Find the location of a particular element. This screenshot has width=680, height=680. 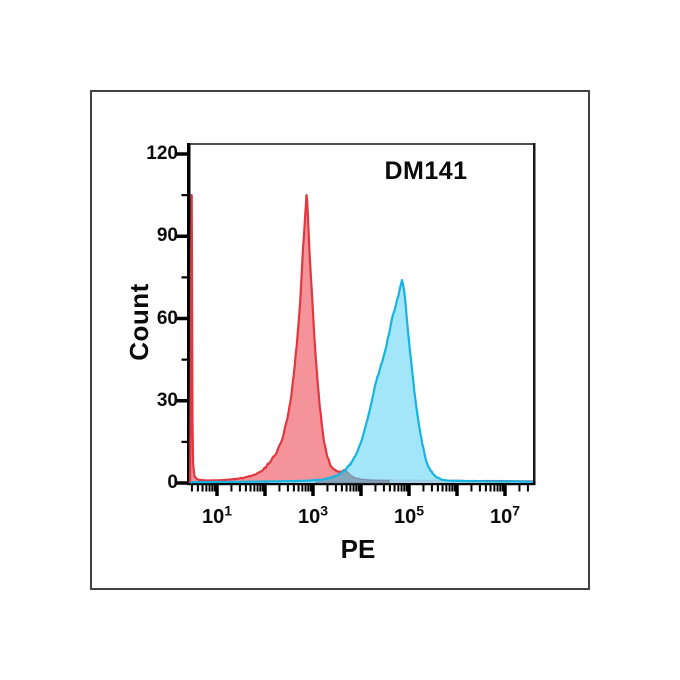

y-tick-label: 90 is located at coordinates (167, 236).